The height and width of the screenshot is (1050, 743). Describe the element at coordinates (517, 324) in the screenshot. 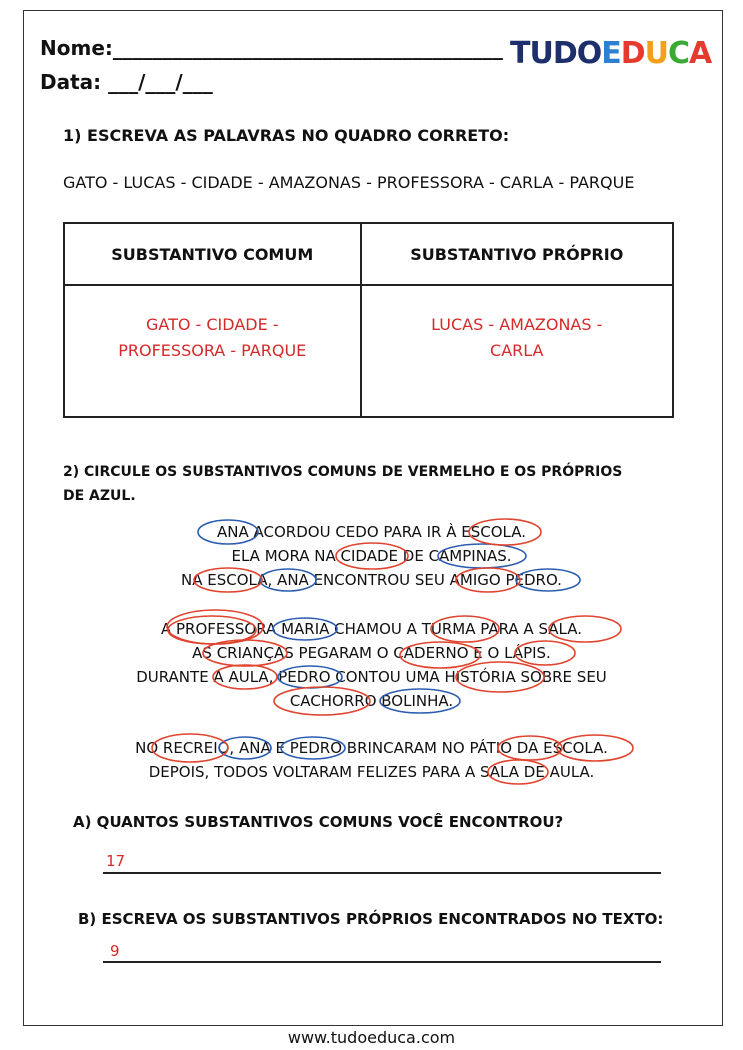

I see `answer-line: LUCAS - AMAZONAS -` at that location.